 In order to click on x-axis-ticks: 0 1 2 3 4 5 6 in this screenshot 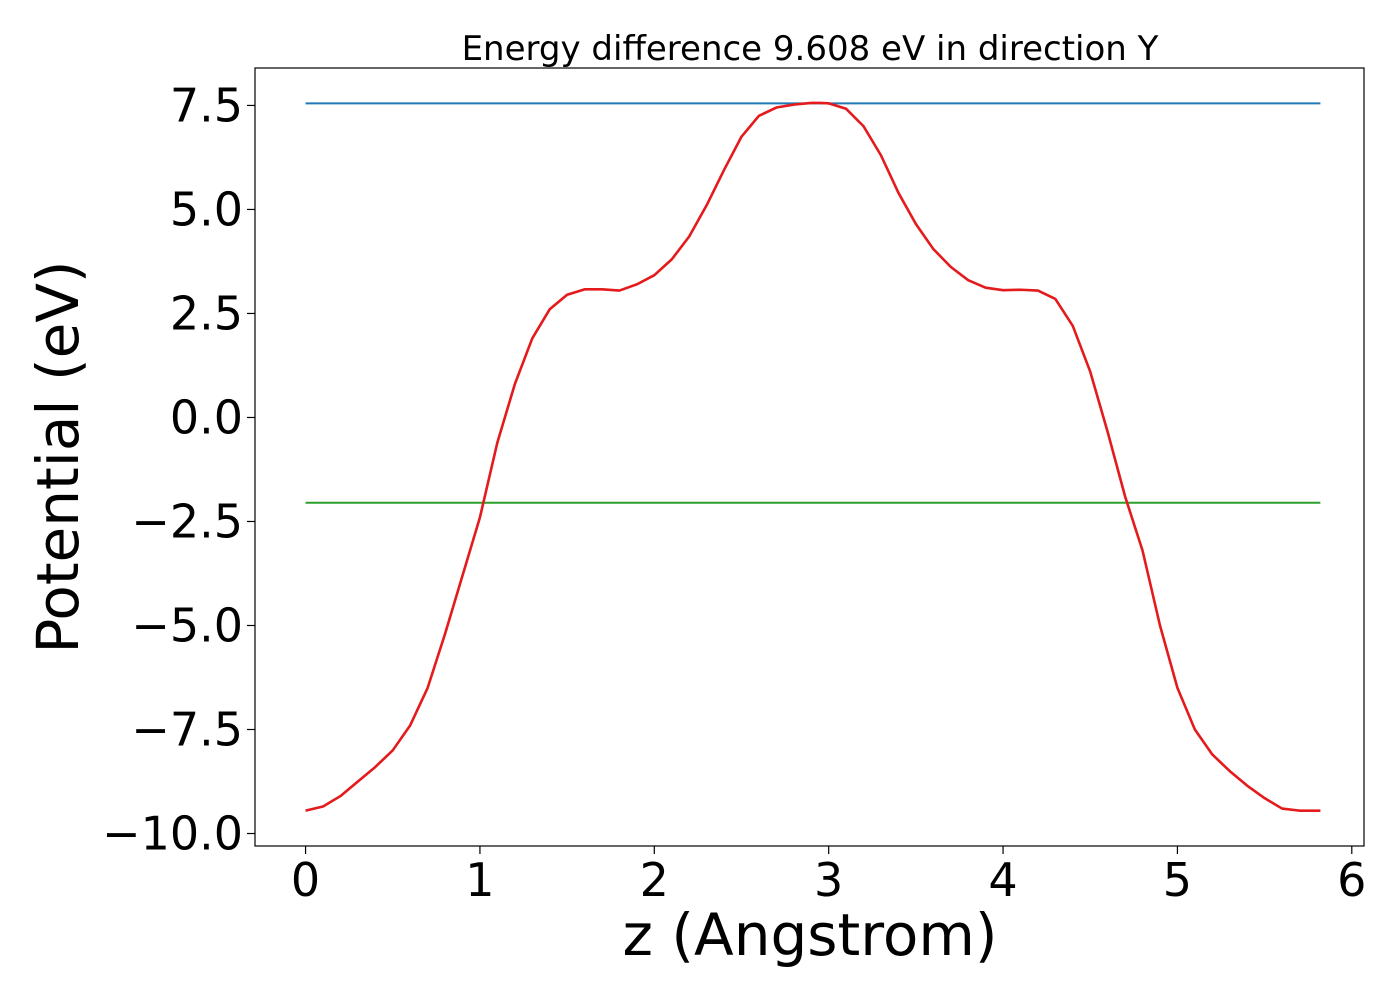, I will do `click(828, 876)`.